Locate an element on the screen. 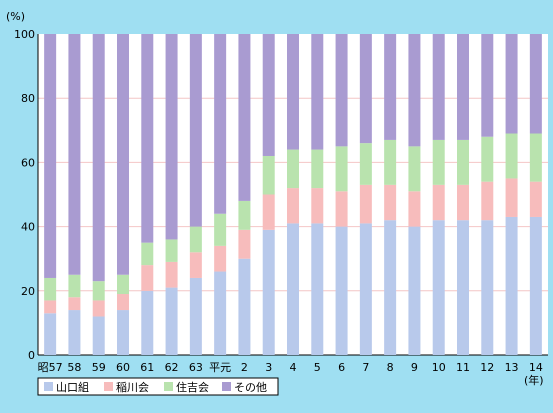 The height and width of the screenshot is (413, 553). x-tick-label: 4 is located at coordinates (293, 367).